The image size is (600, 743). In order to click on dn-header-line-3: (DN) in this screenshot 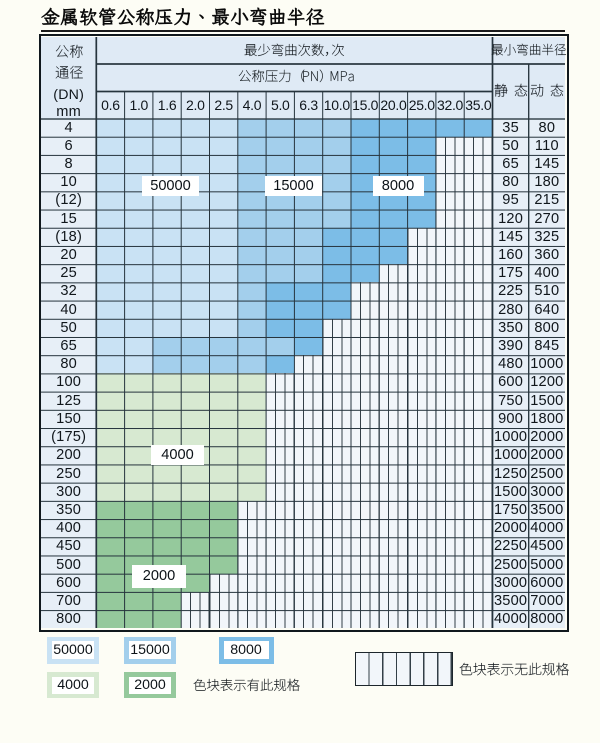, I will do `click(69, 94)`.